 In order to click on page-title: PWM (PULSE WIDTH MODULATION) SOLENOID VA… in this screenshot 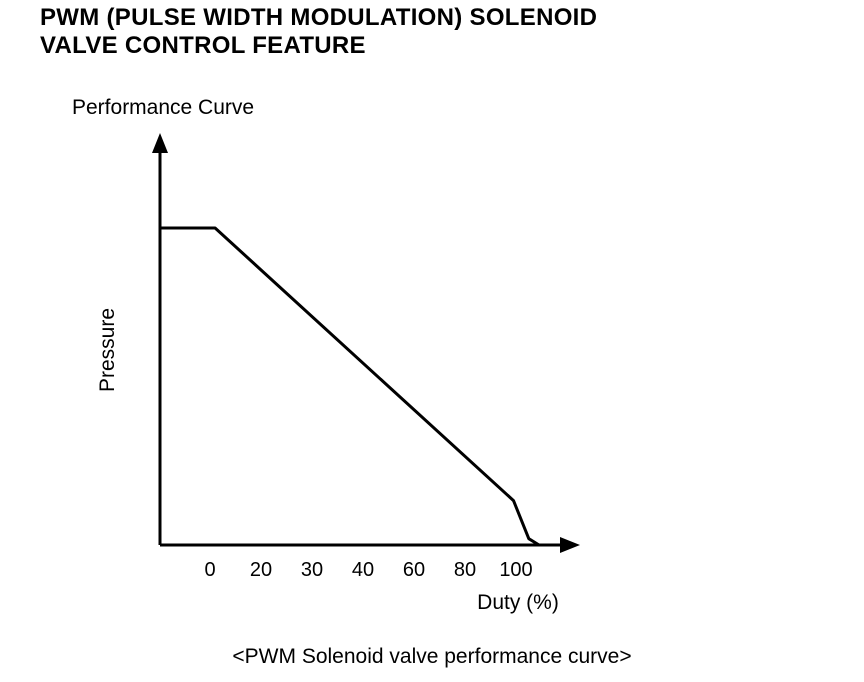, I will do `click(390, 32)`.